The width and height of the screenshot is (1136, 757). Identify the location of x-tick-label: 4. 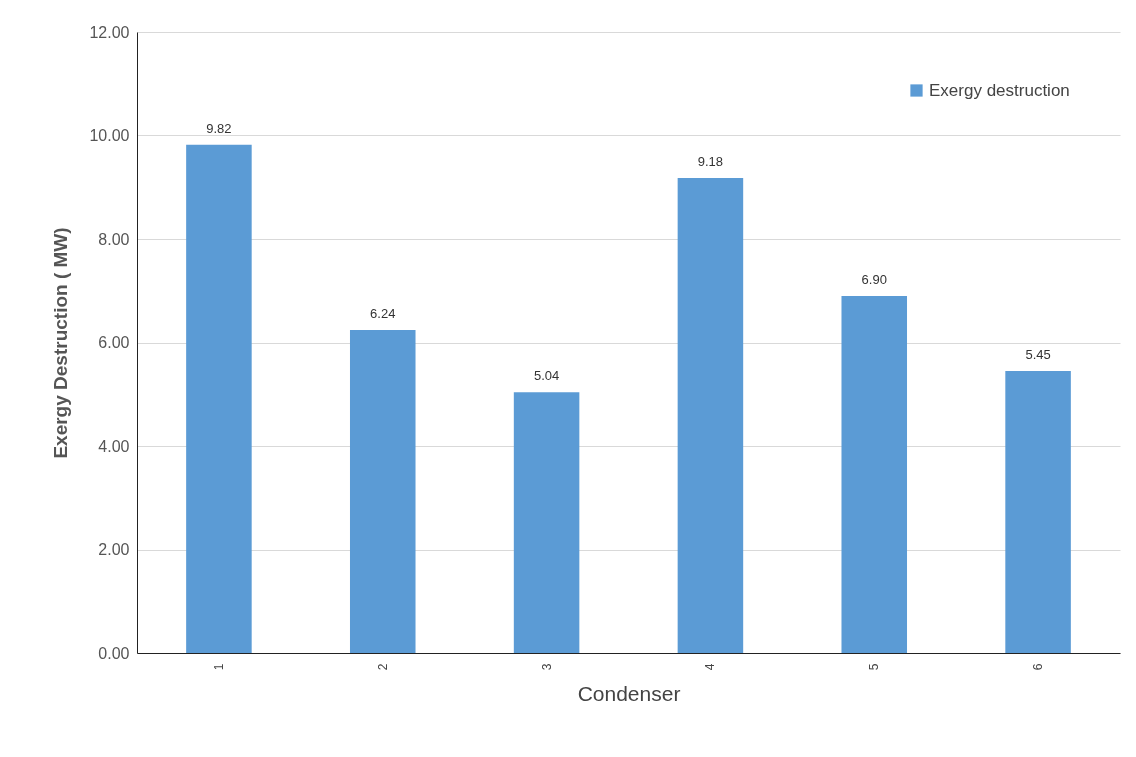
(710, 667).